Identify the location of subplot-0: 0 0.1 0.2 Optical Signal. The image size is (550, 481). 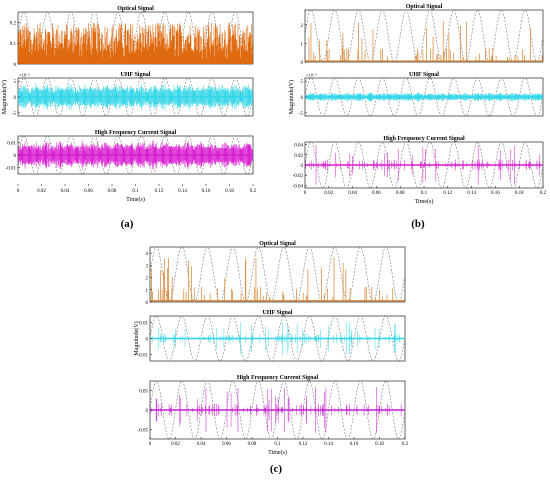
(132, 37).